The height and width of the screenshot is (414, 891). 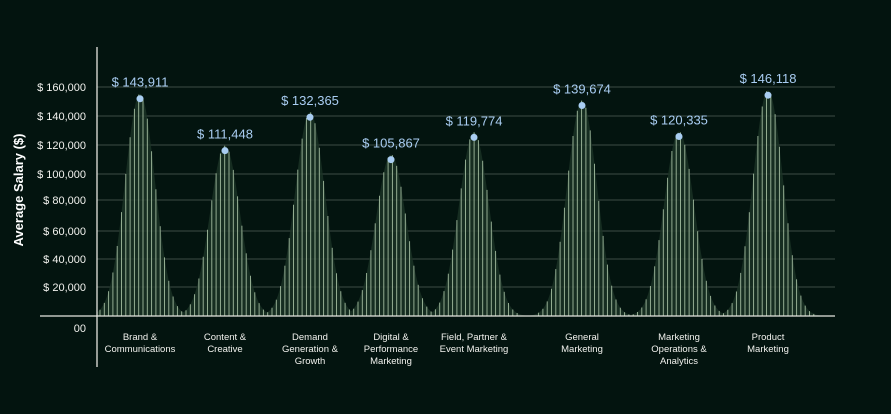 What do you see at coordinates (64, 260) in the screenshot?
I see `y-tick-label: $ 40,000` at bounding box center [64, 260].